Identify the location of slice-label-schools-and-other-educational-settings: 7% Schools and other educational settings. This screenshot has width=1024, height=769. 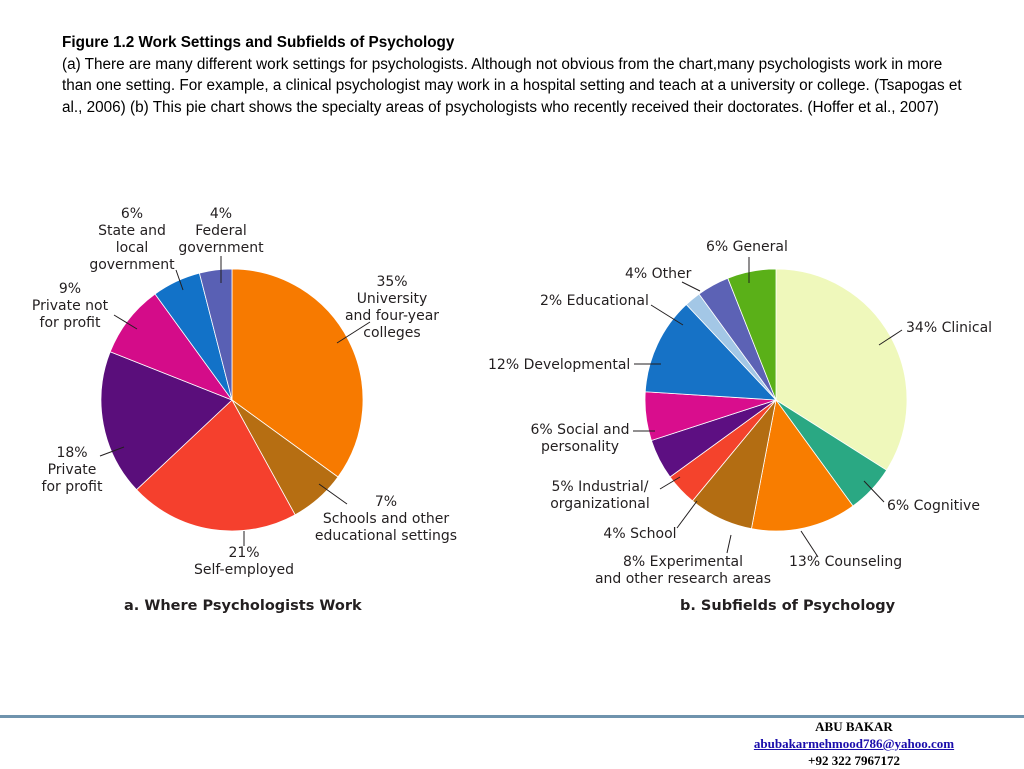
(386, 519).